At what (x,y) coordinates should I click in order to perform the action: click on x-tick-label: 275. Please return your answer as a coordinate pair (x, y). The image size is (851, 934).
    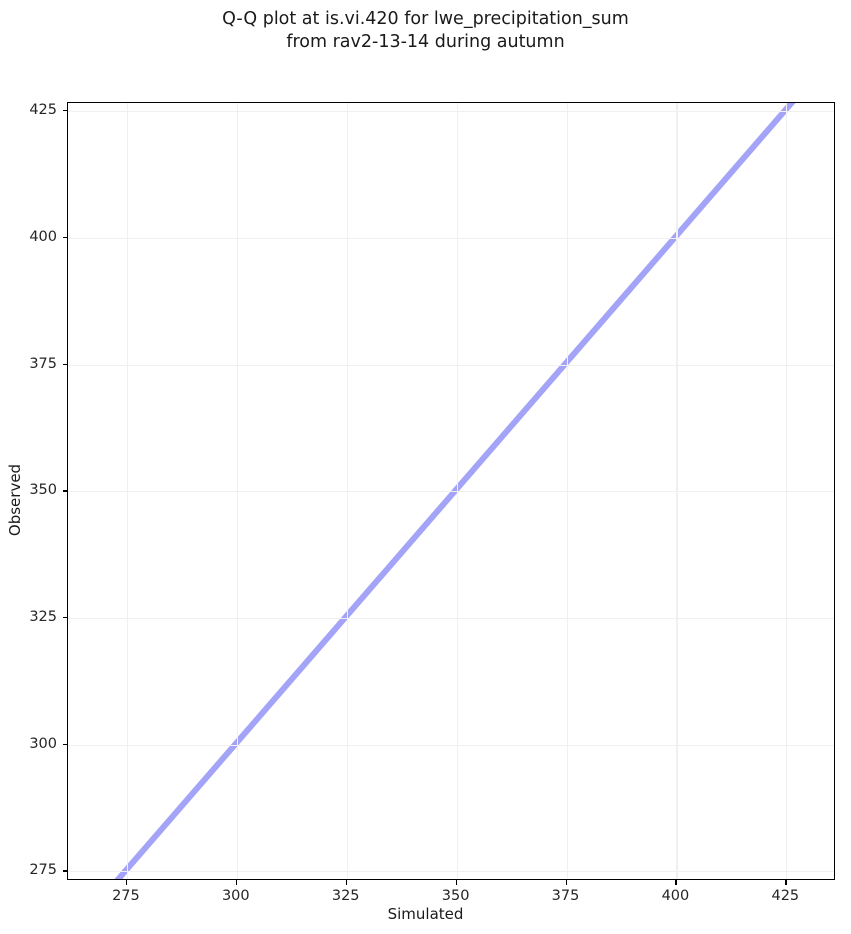
    Looking at the image, I should click on (126, 896).